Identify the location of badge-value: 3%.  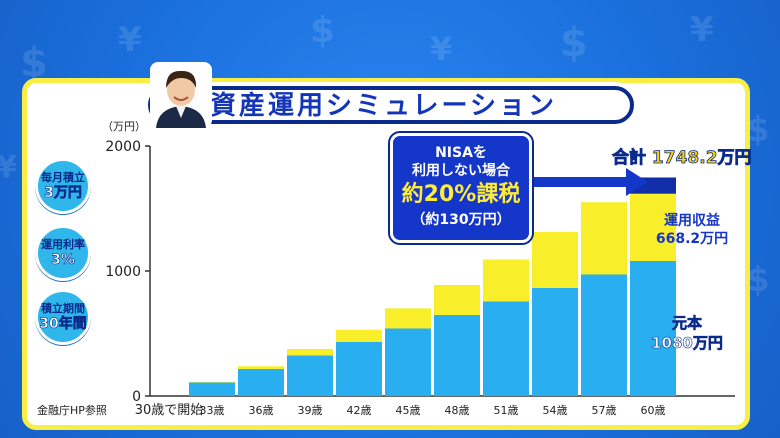
(63, 260).